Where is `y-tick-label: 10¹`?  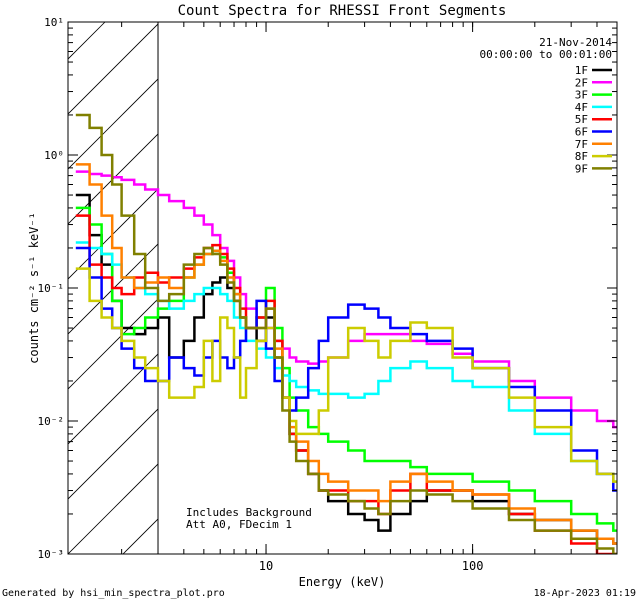 y-tick-label: 10¹ is located at coordinates (54, 22).